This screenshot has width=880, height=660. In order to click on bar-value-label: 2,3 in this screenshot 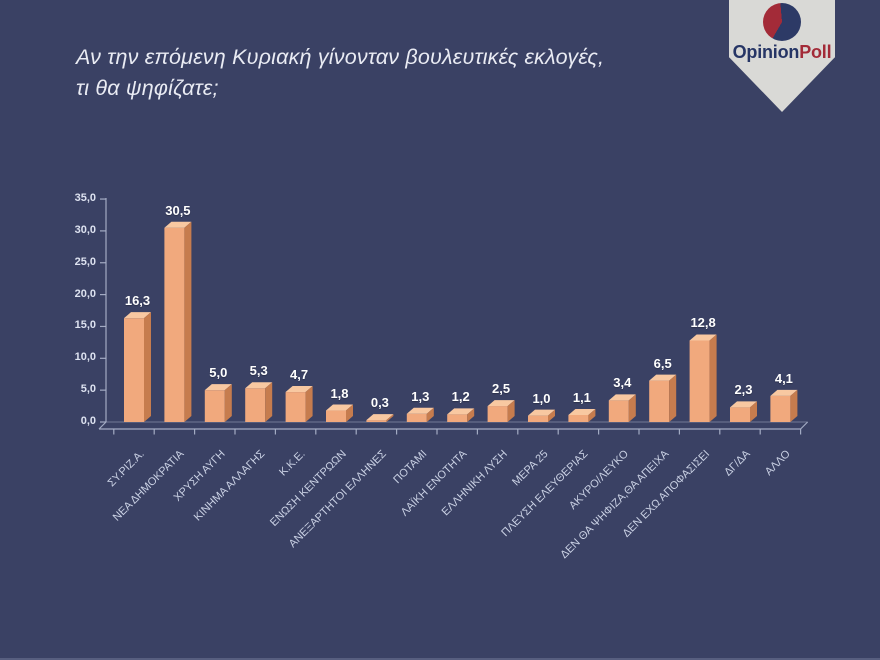, I will do `click(743, 390)`.